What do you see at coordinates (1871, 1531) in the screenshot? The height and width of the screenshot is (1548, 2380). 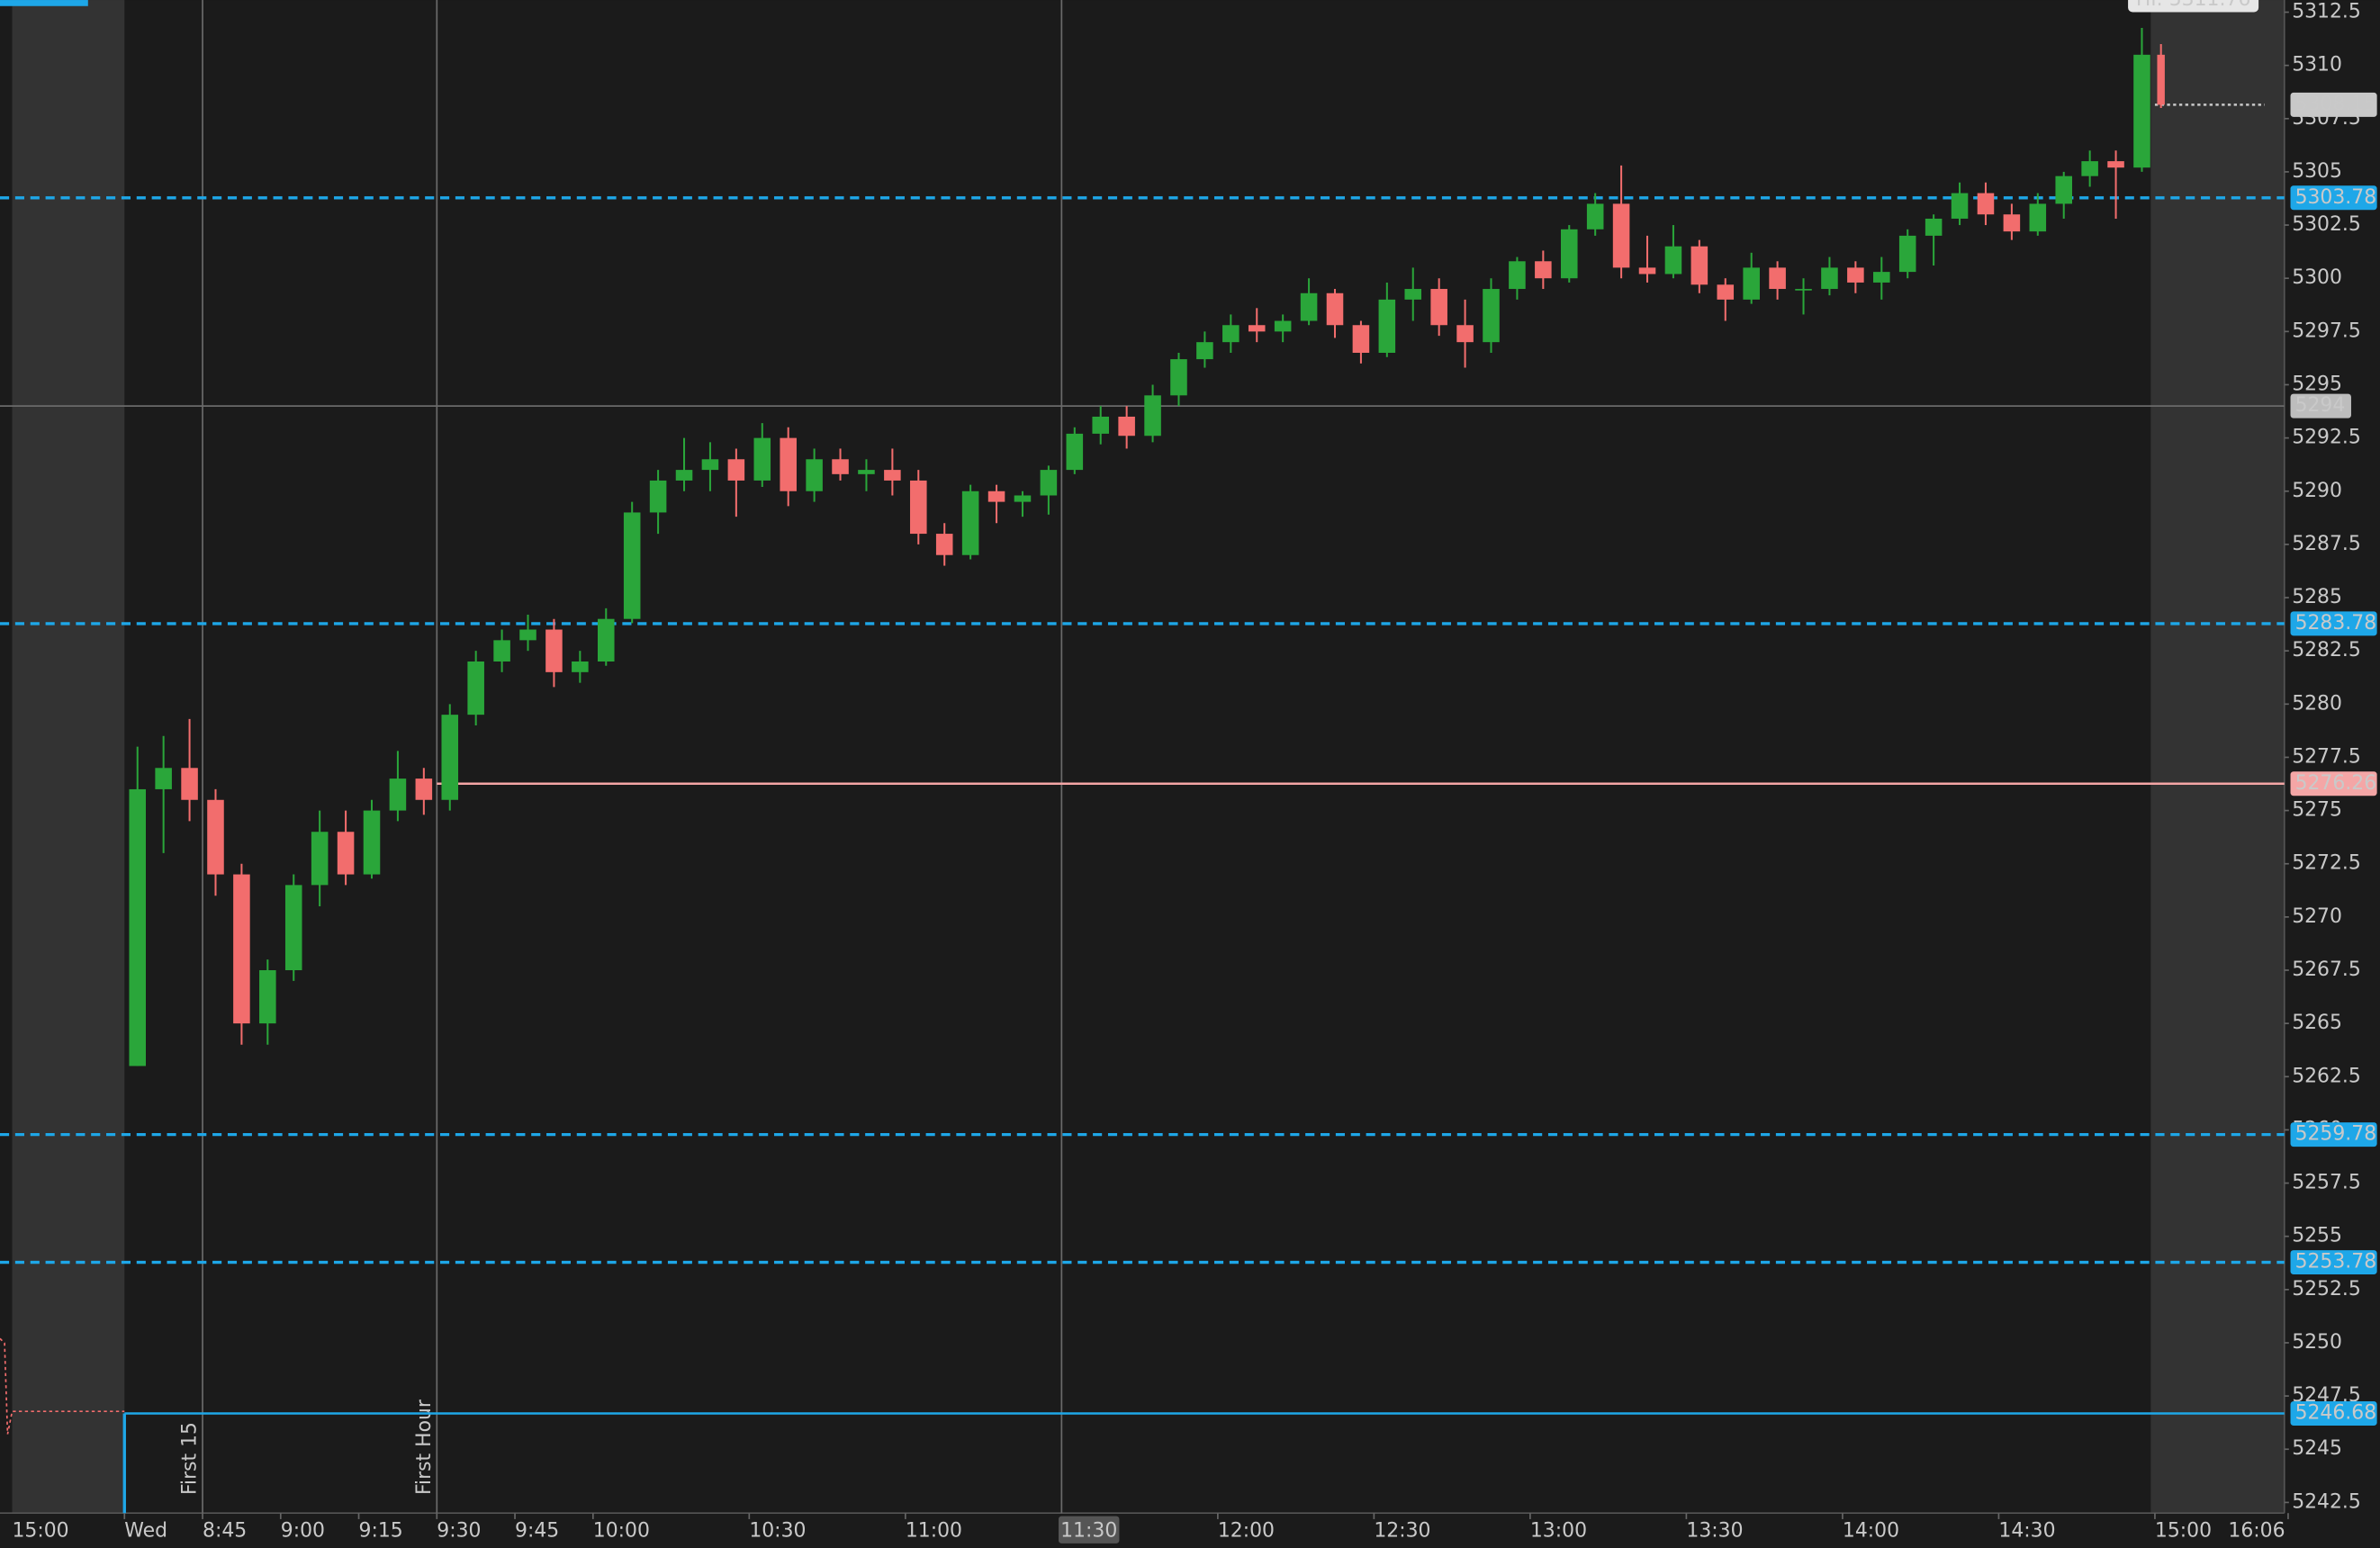 I see `x-tick-label: 14:00` at bounding box center [1871, 1531].